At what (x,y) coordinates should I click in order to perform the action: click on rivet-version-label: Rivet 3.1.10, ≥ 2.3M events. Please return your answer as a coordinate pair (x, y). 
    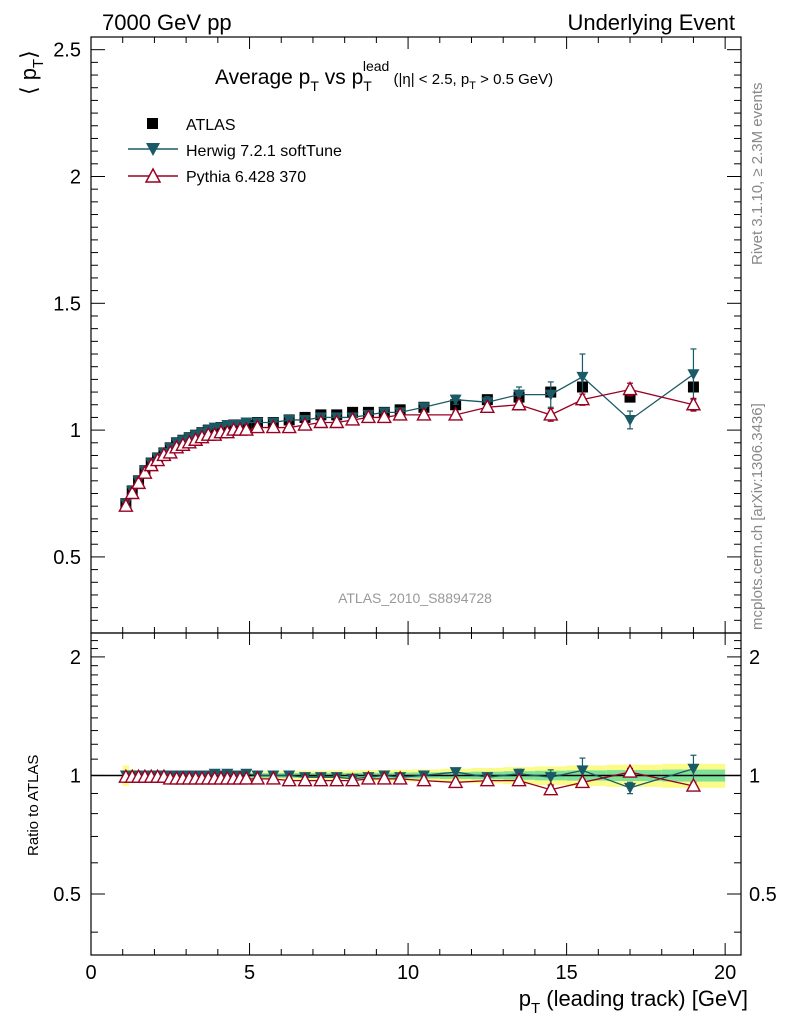
    Looking at the image, I should click on (757, 174).